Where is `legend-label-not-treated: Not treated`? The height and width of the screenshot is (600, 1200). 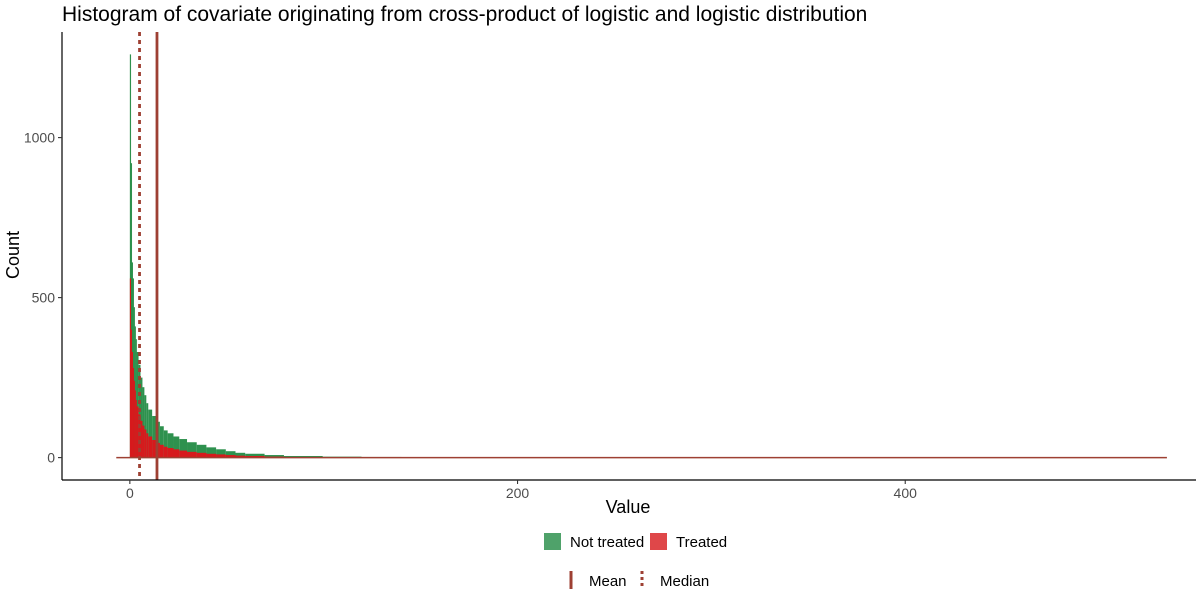
legend-label-not-treated: Not treated is located at coordinates (607, 542).